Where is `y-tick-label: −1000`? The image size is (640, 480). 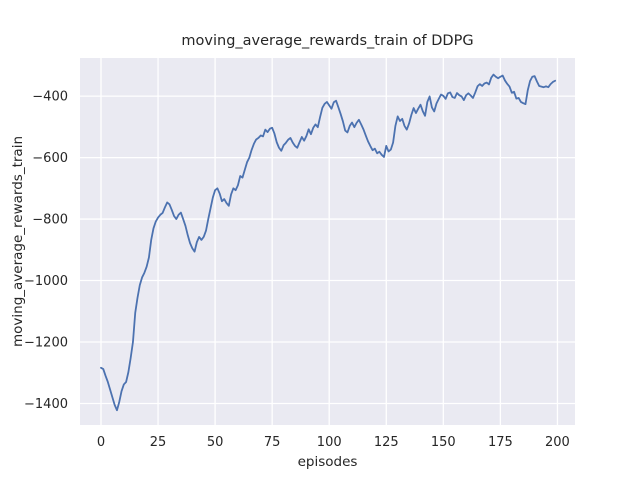 y-tick-label: −1000 is located at coordinates (46, 281).